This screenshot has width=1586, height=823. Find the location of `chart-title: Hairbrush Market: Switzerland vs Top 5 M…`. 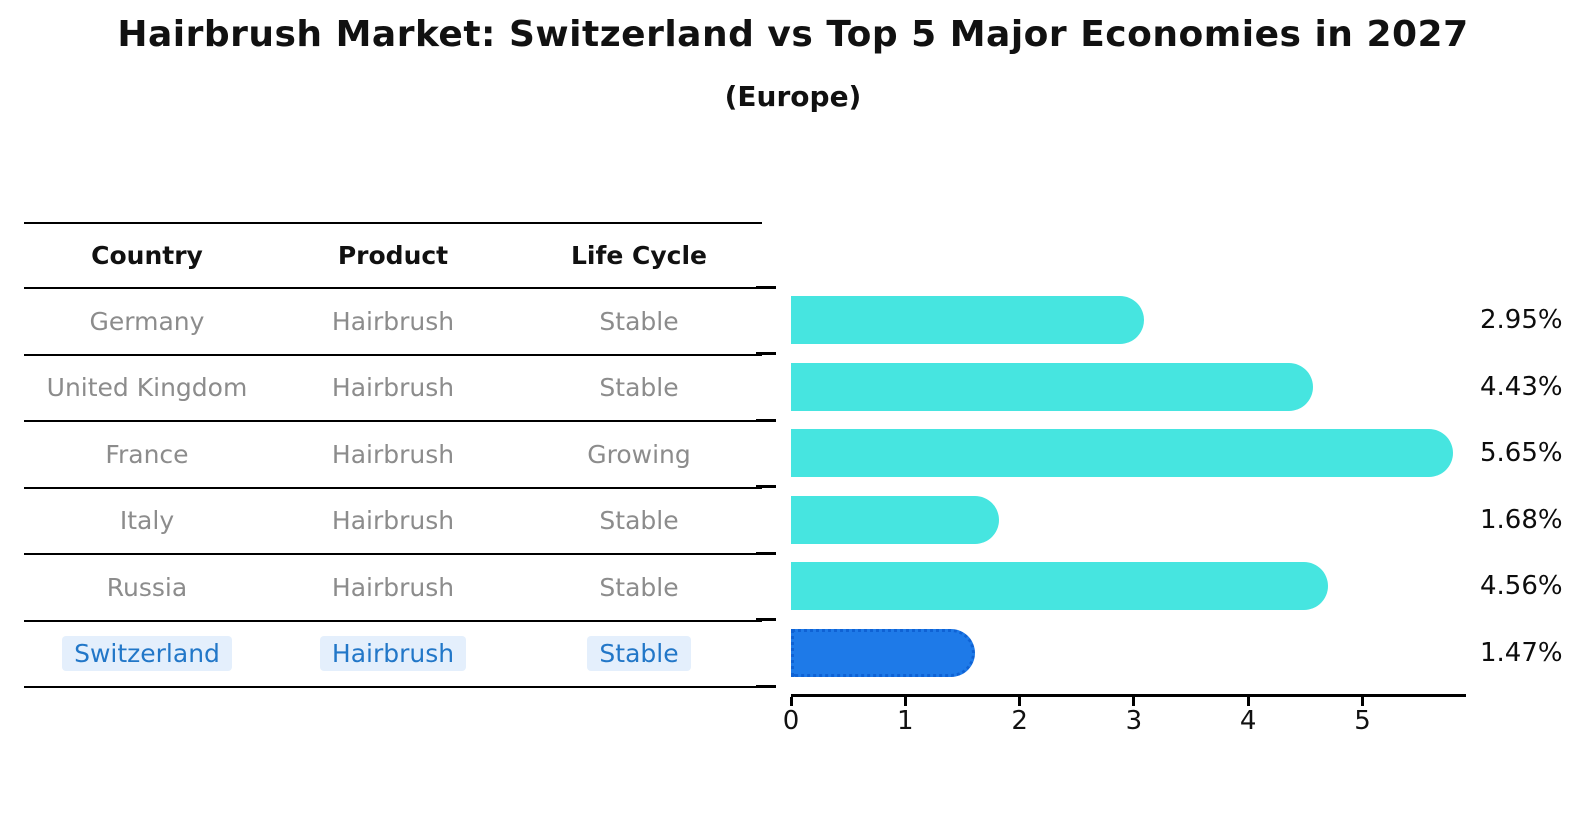

chart-title: Hairbrush Market: Switzerland vs Top 5 M… is located at coordinates (793, 34).